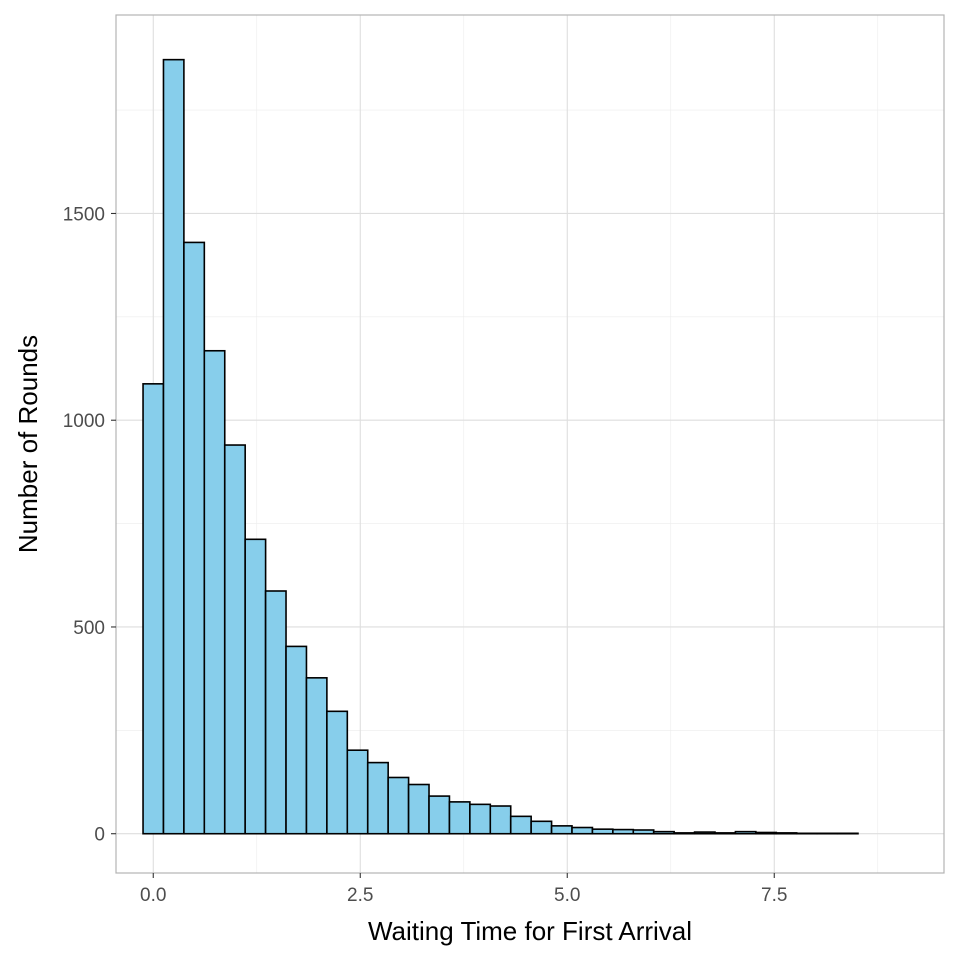 Image resolution: width=960 pixels, height=960 pixels. What do you see at coordinates (89, 525) in the screenshot?
I see `y-axis-ticks: 0 500 1000 1500` at bounding box center [89, 525].